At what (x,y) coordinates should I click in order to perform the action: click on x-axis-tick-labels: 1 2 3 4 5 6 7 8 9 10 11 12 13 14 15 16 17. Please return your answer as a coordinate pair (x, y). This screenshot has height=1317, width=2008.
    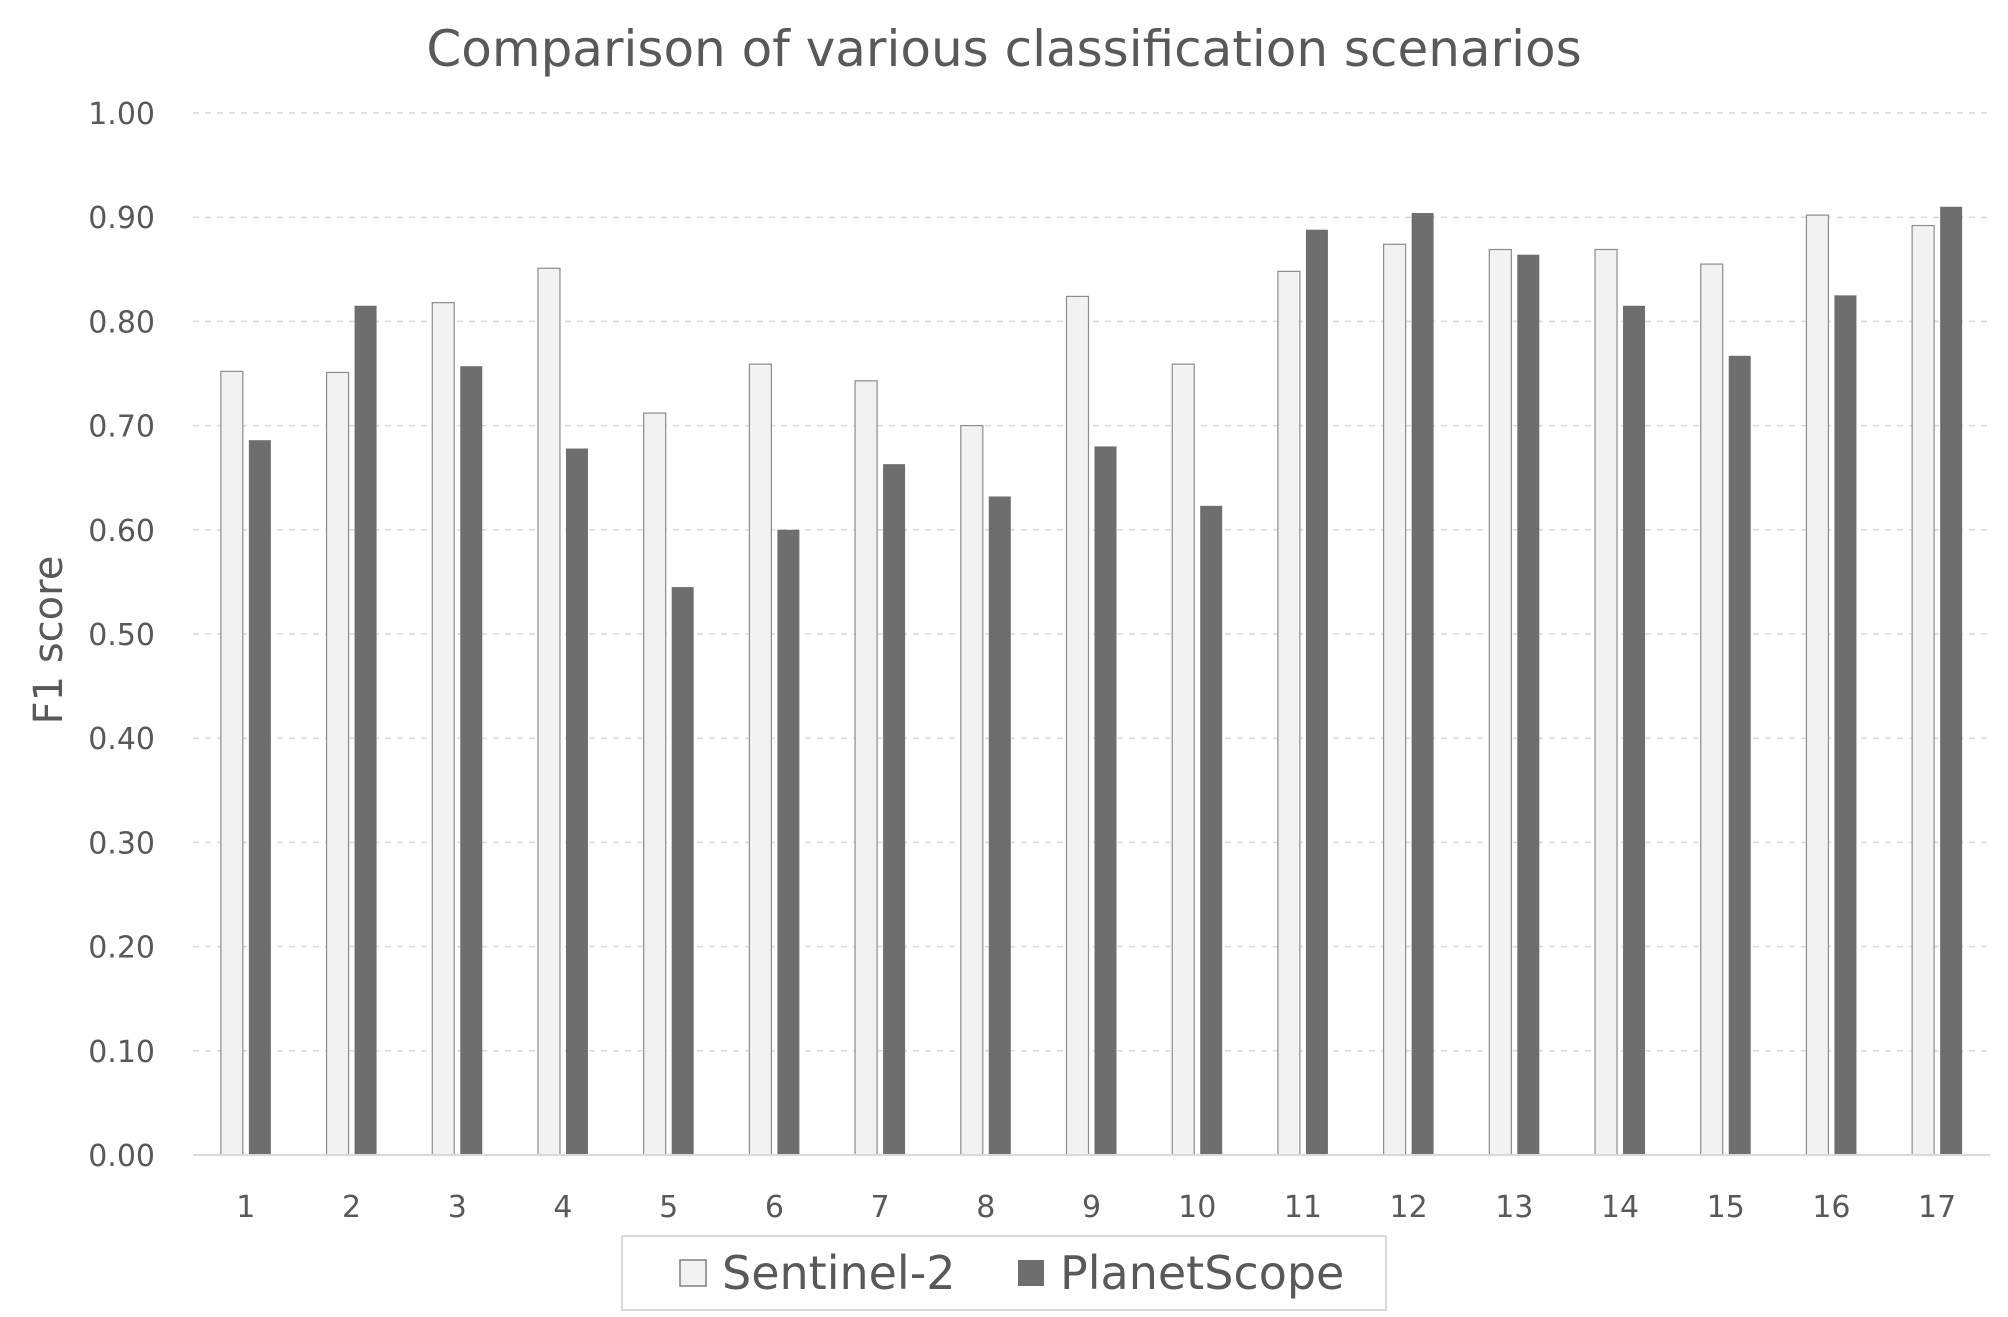
    Looking at the image, I should click on (1096, 1207).